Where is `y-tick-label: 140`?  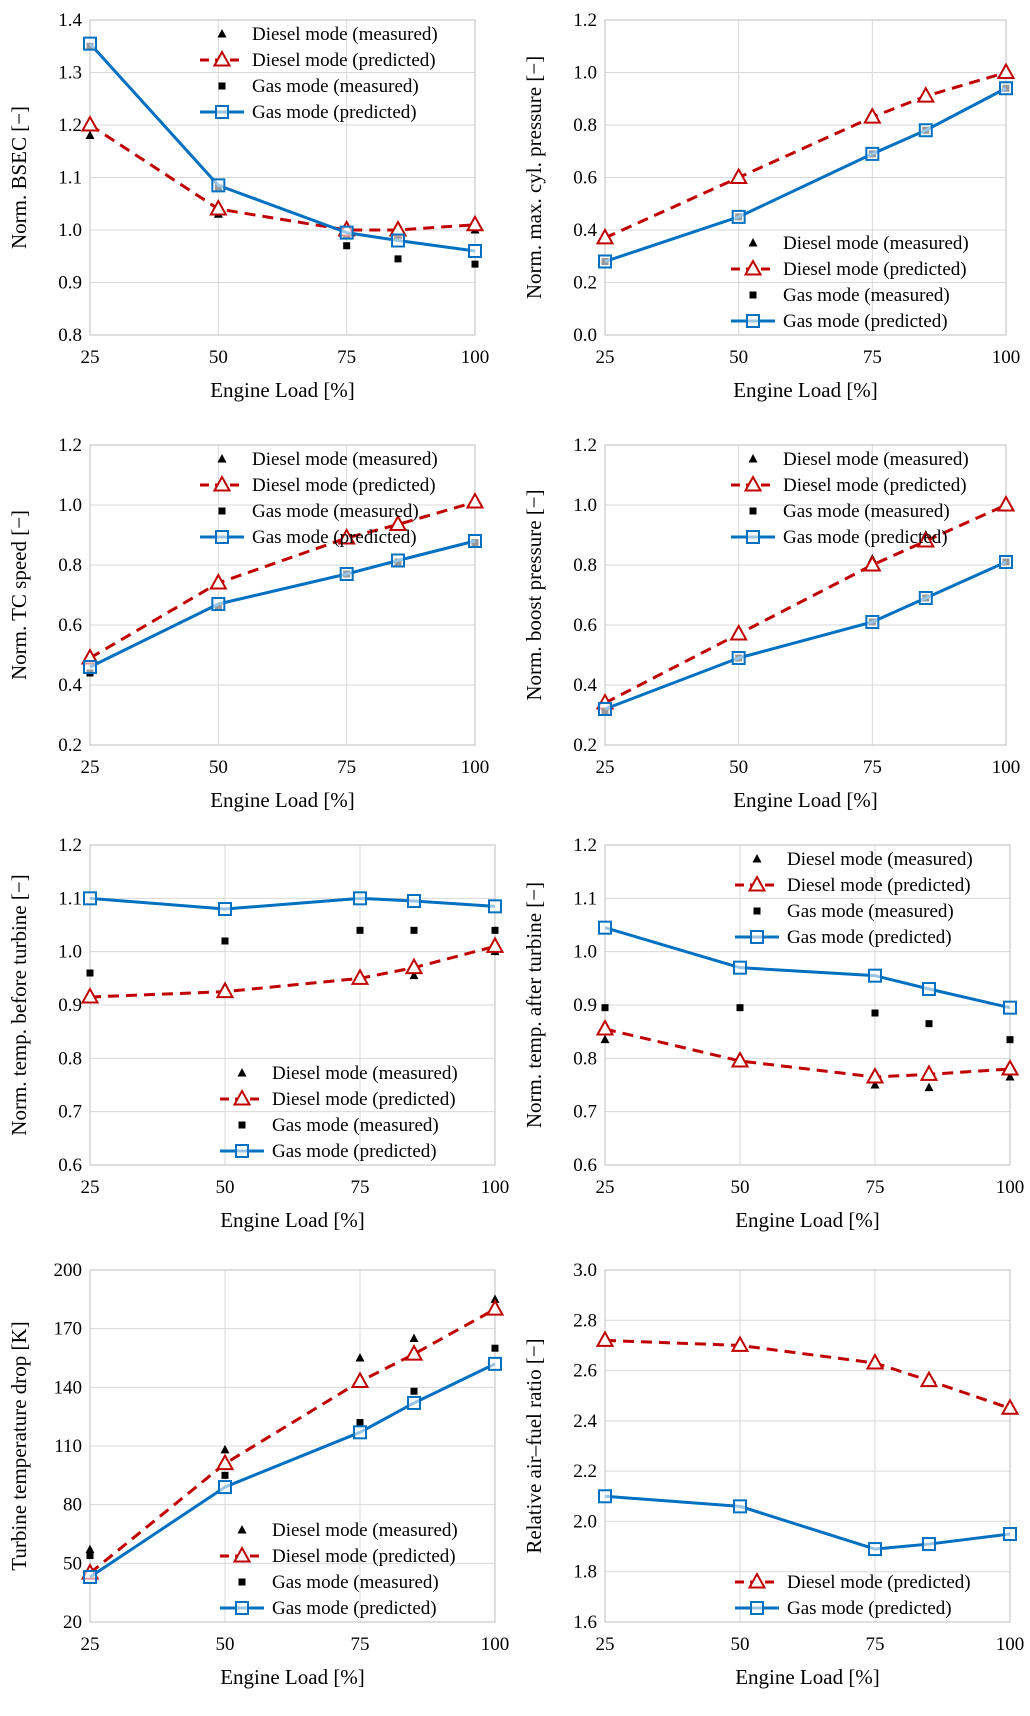
y-tick-label: 140 is located at coordinates (68, 1387).